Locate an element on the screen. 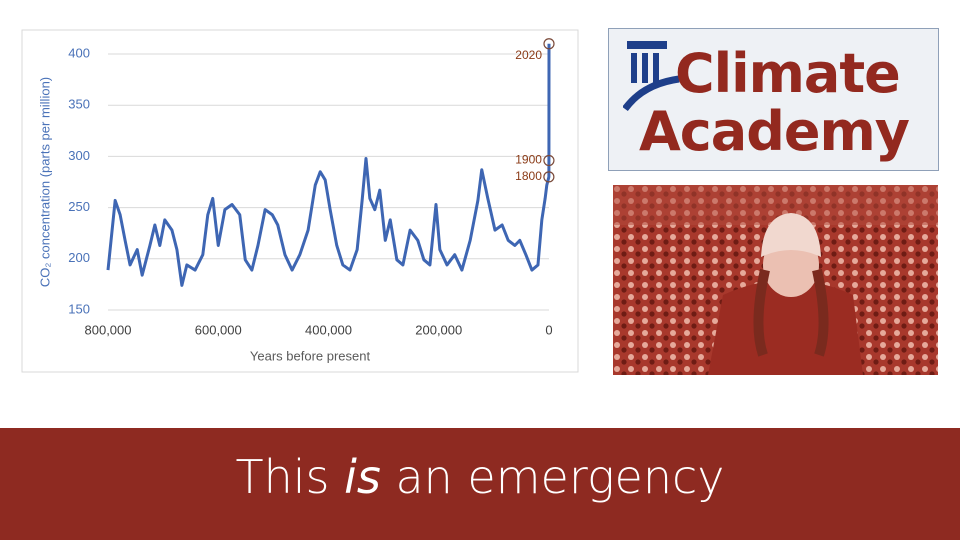 The width and height of the screenshot is (960, 540). y-tick-label: 150 is located at coordinates (79, 308).